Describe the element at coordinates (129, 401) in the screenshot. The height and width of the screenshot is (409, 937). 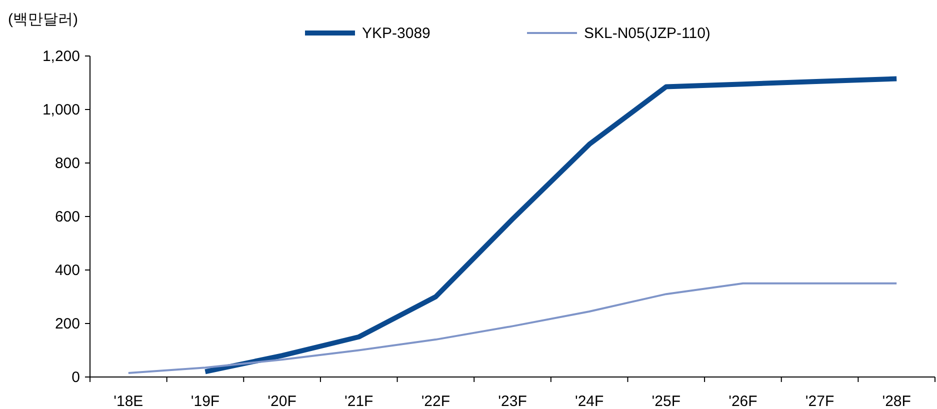
I see `x-tick-label: '18E` at that location.